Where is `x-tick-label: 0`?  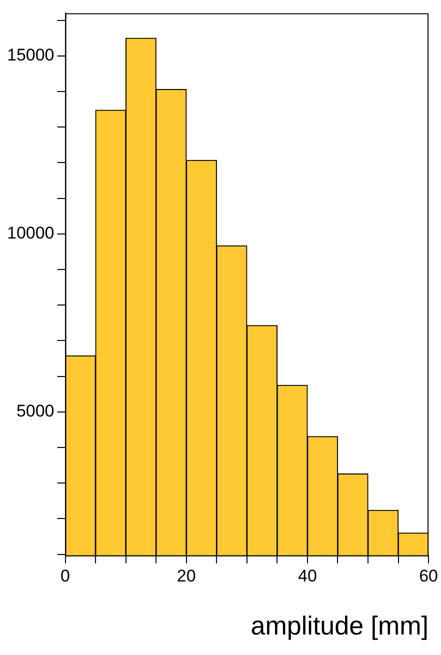
x-tick-label: 0 is located at coordinates (65, 576).